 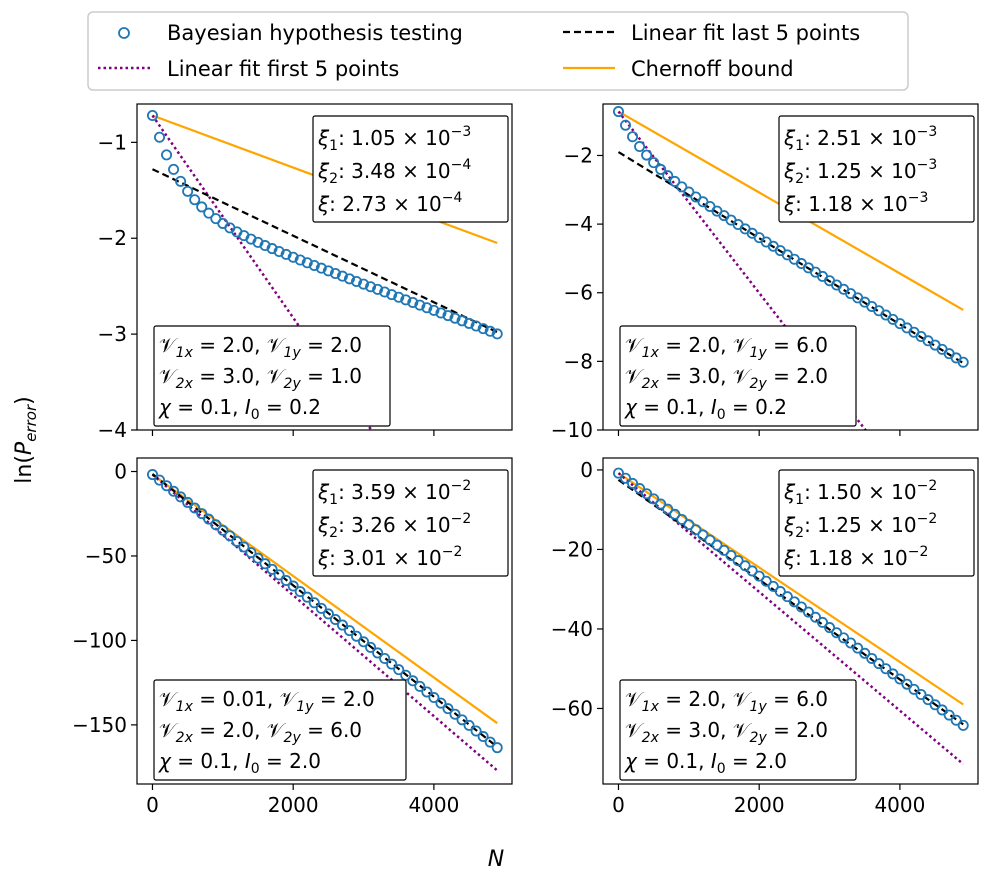 I want to click on legend-label-first5: Linear fit first 5 points, so click(x=283, y=69).